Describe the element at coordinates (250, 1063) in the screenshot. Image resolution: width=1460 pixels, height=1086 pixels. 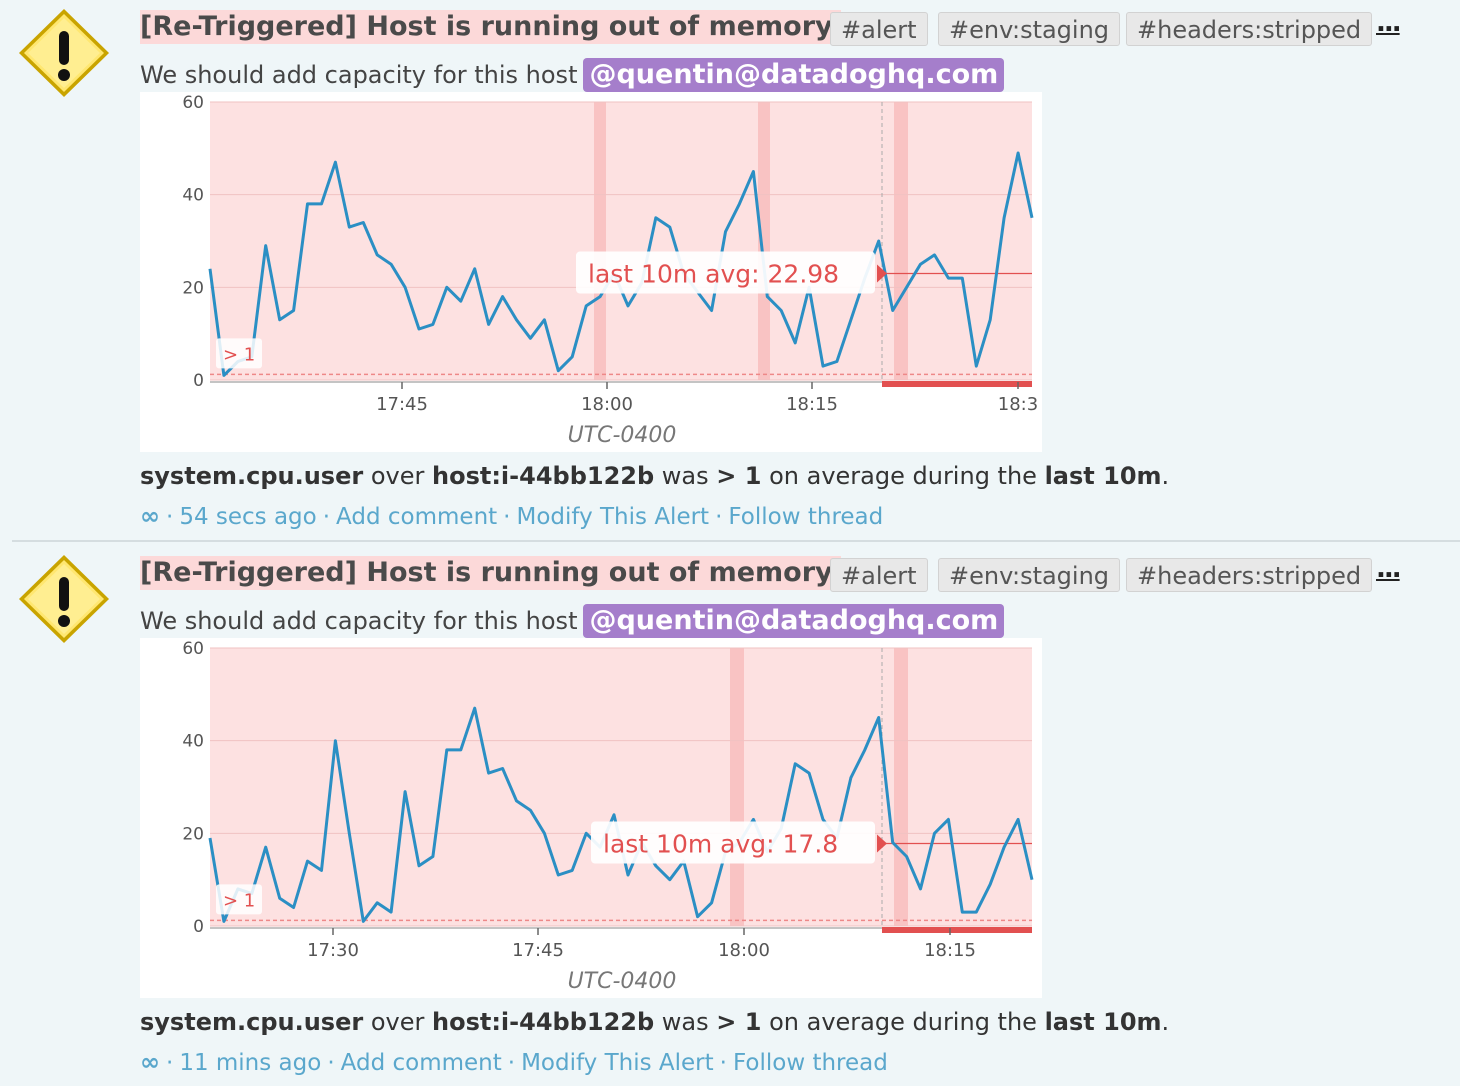
I see `time-link: 11 mins ago` at that location.